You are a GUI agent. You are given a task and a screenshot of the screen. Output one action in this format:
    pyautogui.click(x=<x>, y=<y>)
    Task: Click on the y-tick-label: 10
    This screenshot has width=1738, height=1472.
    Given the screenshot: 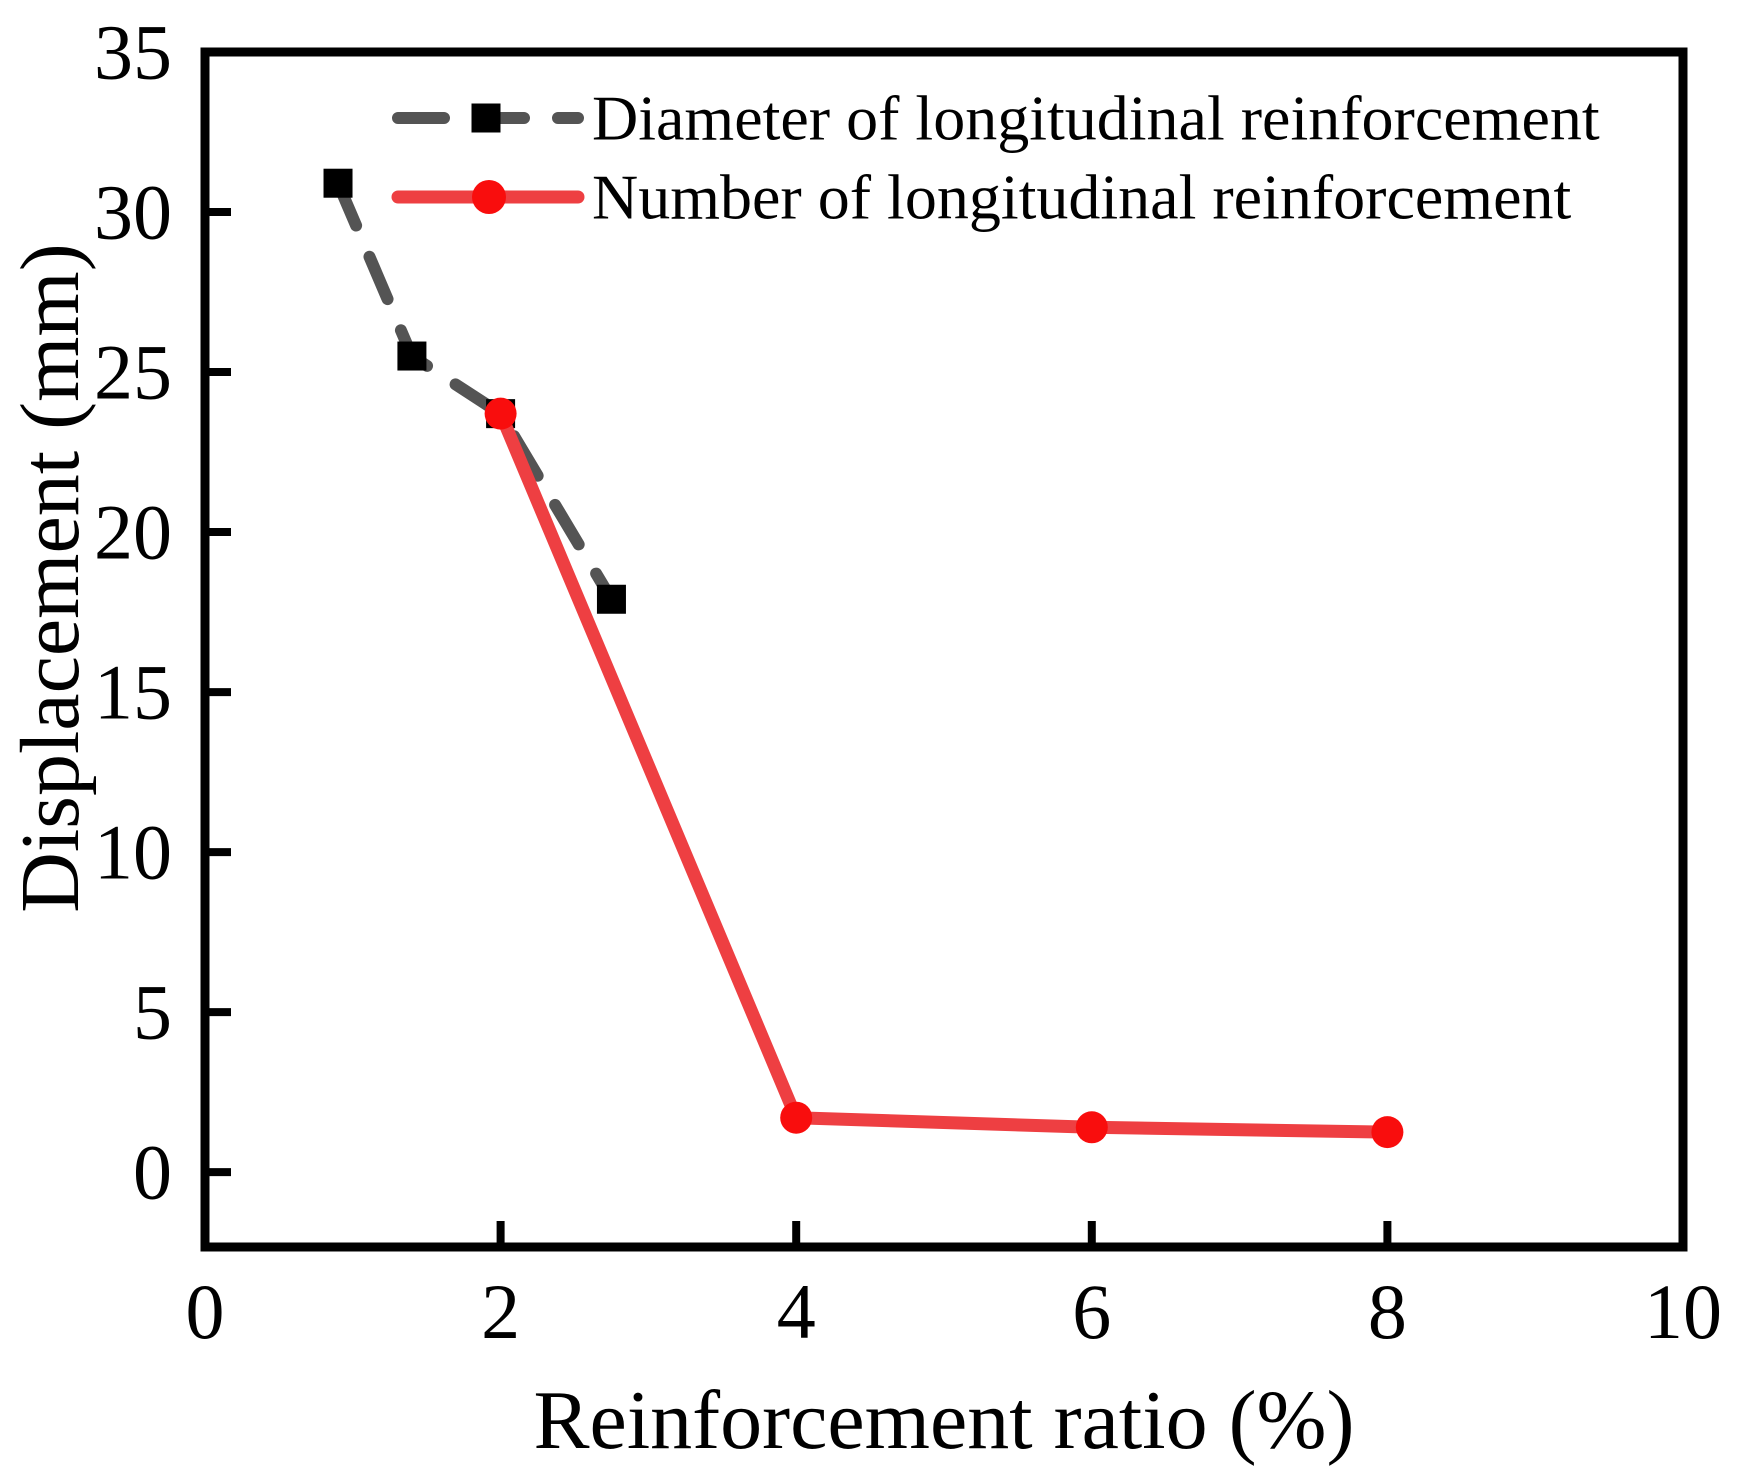 What is the action you would take?
    pyautogui.click(x=133, y=852)
    